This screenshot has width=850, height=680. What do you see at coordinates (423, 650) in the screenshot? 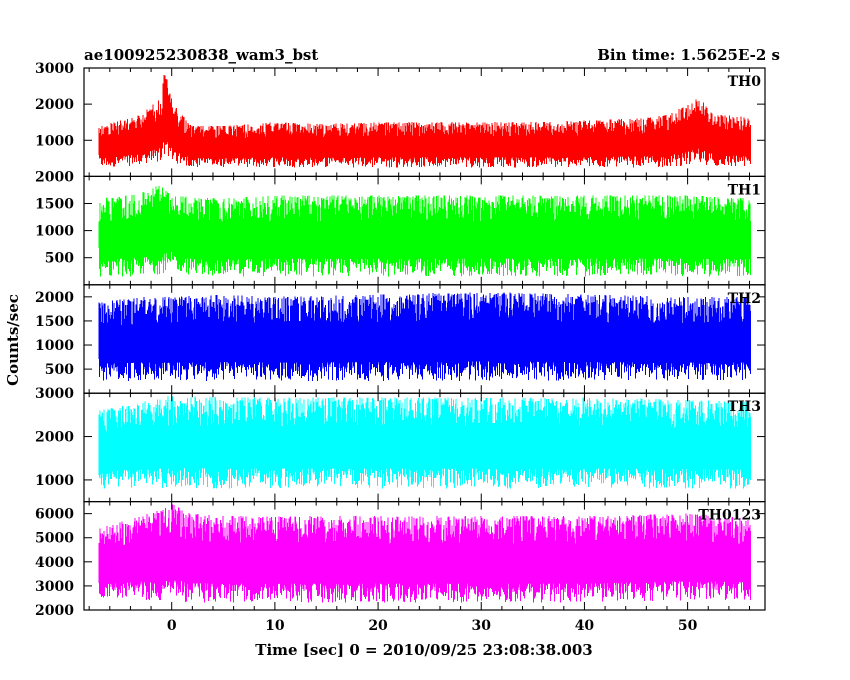
I see `x-axis-label: Time [sec] 0 = 2010/09/25 23:08:38.003` at bounding box center [423, 650].